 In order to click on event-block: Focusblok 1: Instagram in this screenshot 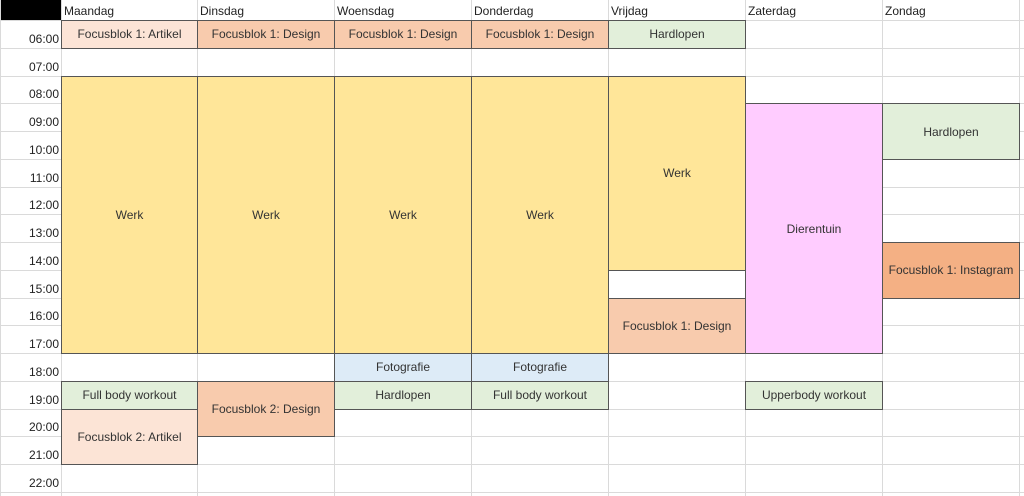, I will do `click(951, 270)`.